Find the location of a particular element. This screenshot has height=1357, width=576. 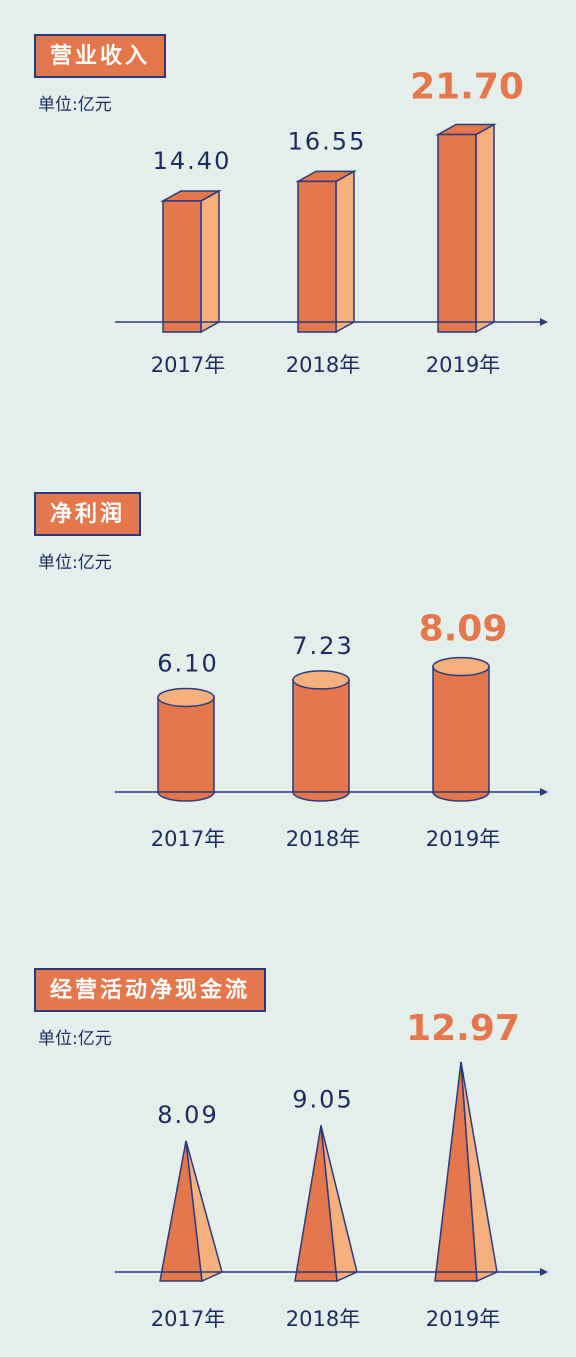

value-label: 9.05 is located at coordinates (322, 1099).